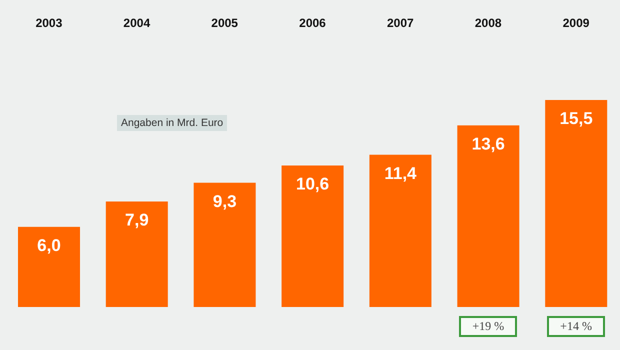  What do you see at coordinates (224, 201) in the screenshot?
I see `data-label: 9,3` at bounding box center [224, 201].